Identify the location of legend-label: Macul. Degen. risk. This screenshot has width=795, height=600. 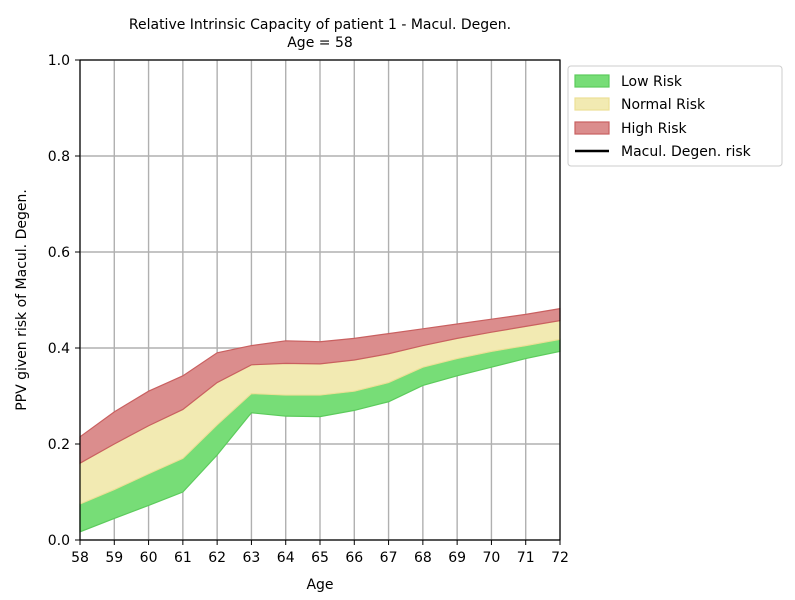
(686, 152).